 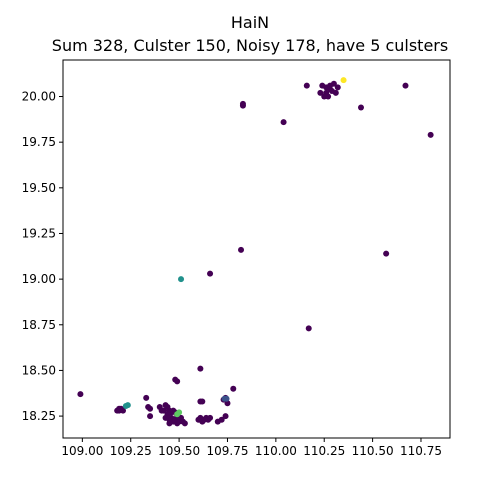 What do you see at coordinates (250, 22) in the screenshot?
I see `chart-title: HaiN` at bounding box center [250, 22].